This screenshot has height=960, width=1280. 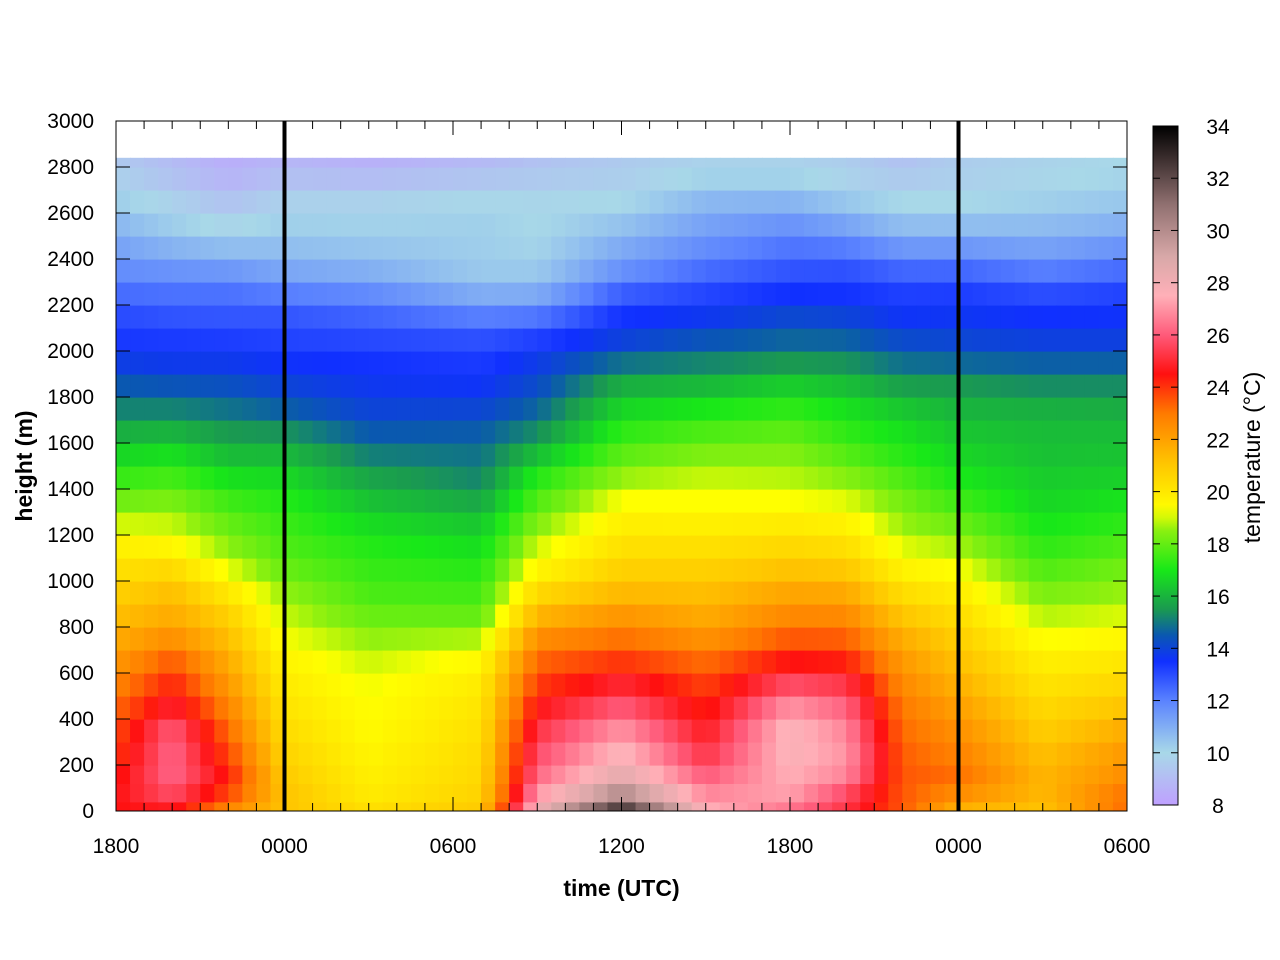 I want to click on colorbar-tick-label: 16, so click(x=1217, y=597).